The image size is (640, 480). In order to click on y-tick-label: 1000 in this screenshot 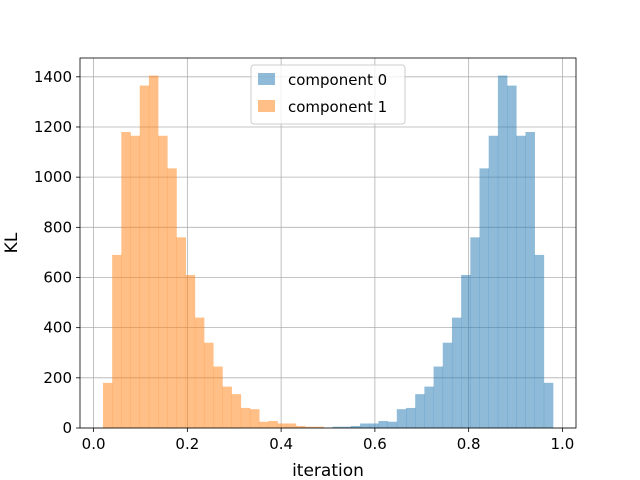, I will do `click(53, 177)`.